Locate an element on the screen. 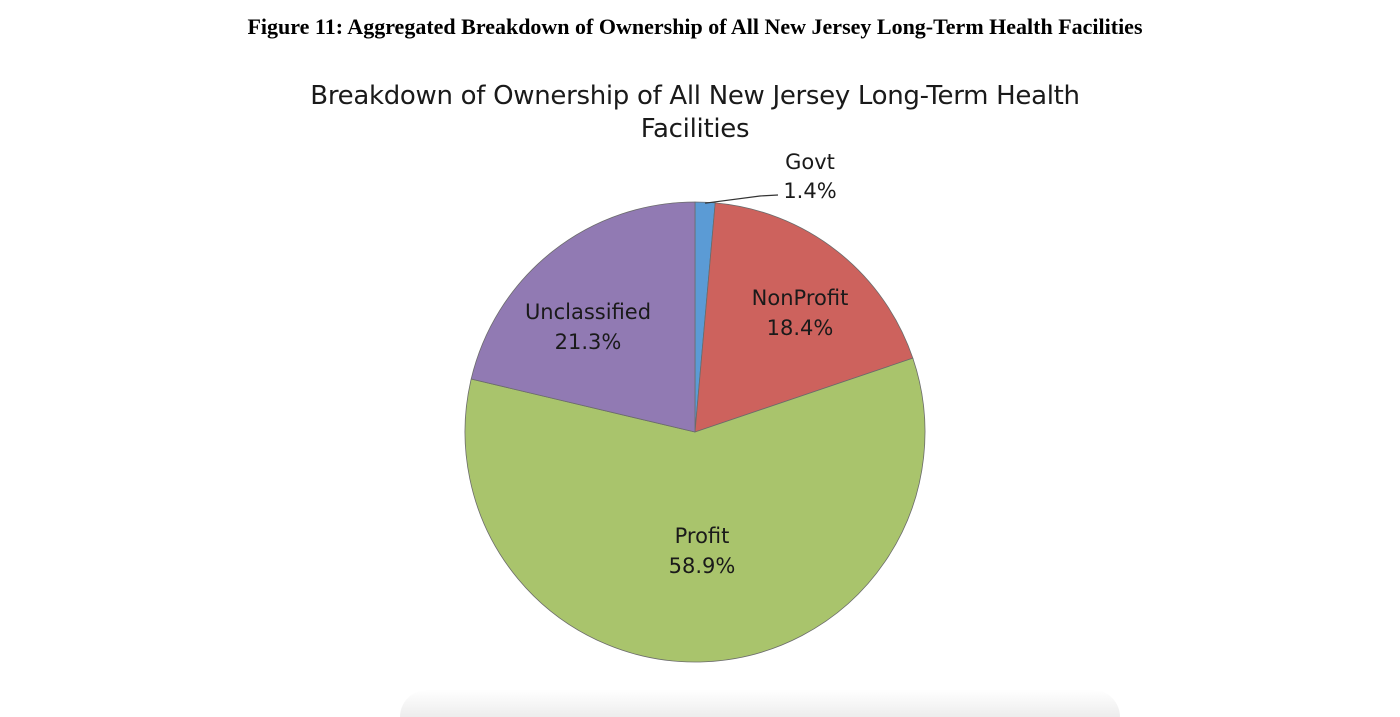 Image resolution: width=1400 pixels, height=717 pixels. slice-value-label-profit: 58.9% is located at coordinates (702, 566).